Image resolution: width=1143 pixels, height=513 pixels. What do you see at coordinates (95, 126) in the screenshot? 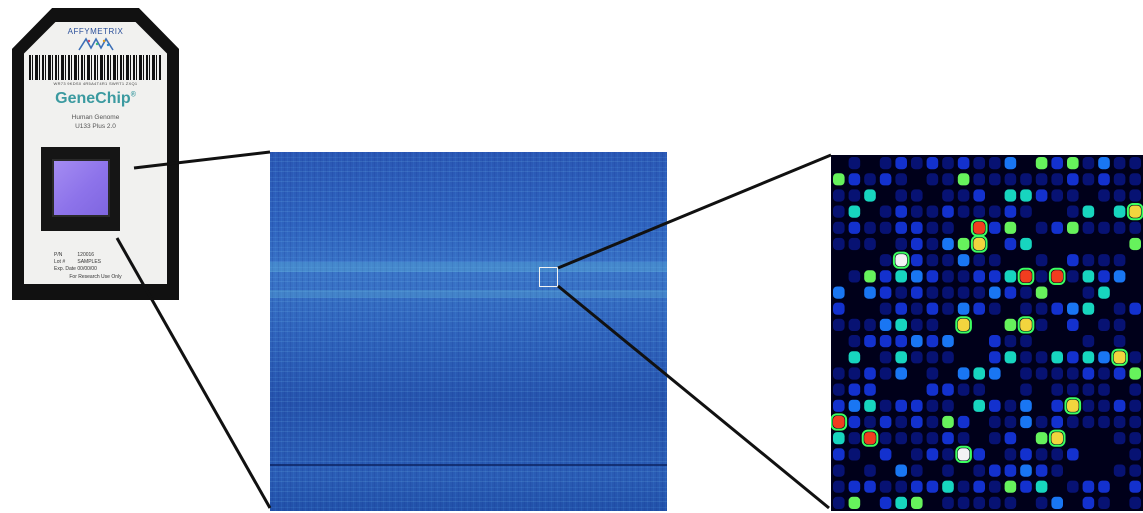
I see `product-line-2: U133 Plus 2.0` at bounding box center [95, 126].